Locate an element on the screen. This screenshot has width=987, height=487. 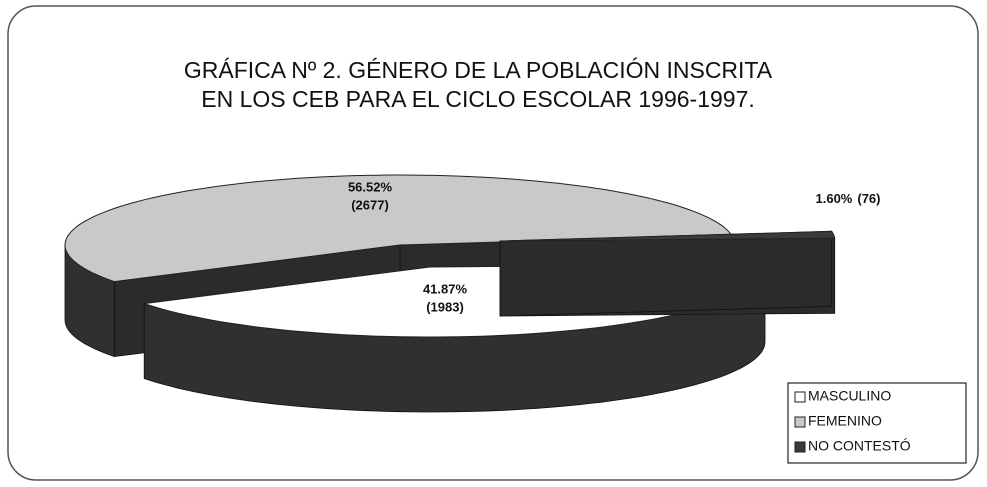
data-label: 1.60% (76) is located at coordinates (848, 198).